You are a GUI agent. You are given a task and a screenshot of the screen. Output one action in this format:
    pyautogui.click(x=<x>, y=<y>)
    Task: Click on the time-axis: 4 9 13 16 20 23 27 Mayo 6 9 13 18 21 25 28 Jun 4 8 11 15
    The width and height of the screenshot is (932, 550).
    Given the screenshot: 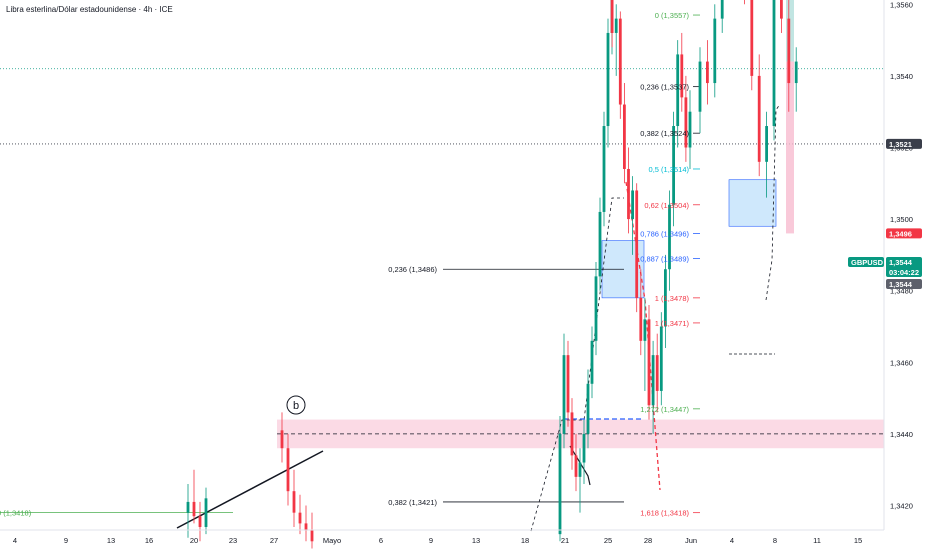 What is the action you would take?
    pyautogui.click(x=442, y=537)
    